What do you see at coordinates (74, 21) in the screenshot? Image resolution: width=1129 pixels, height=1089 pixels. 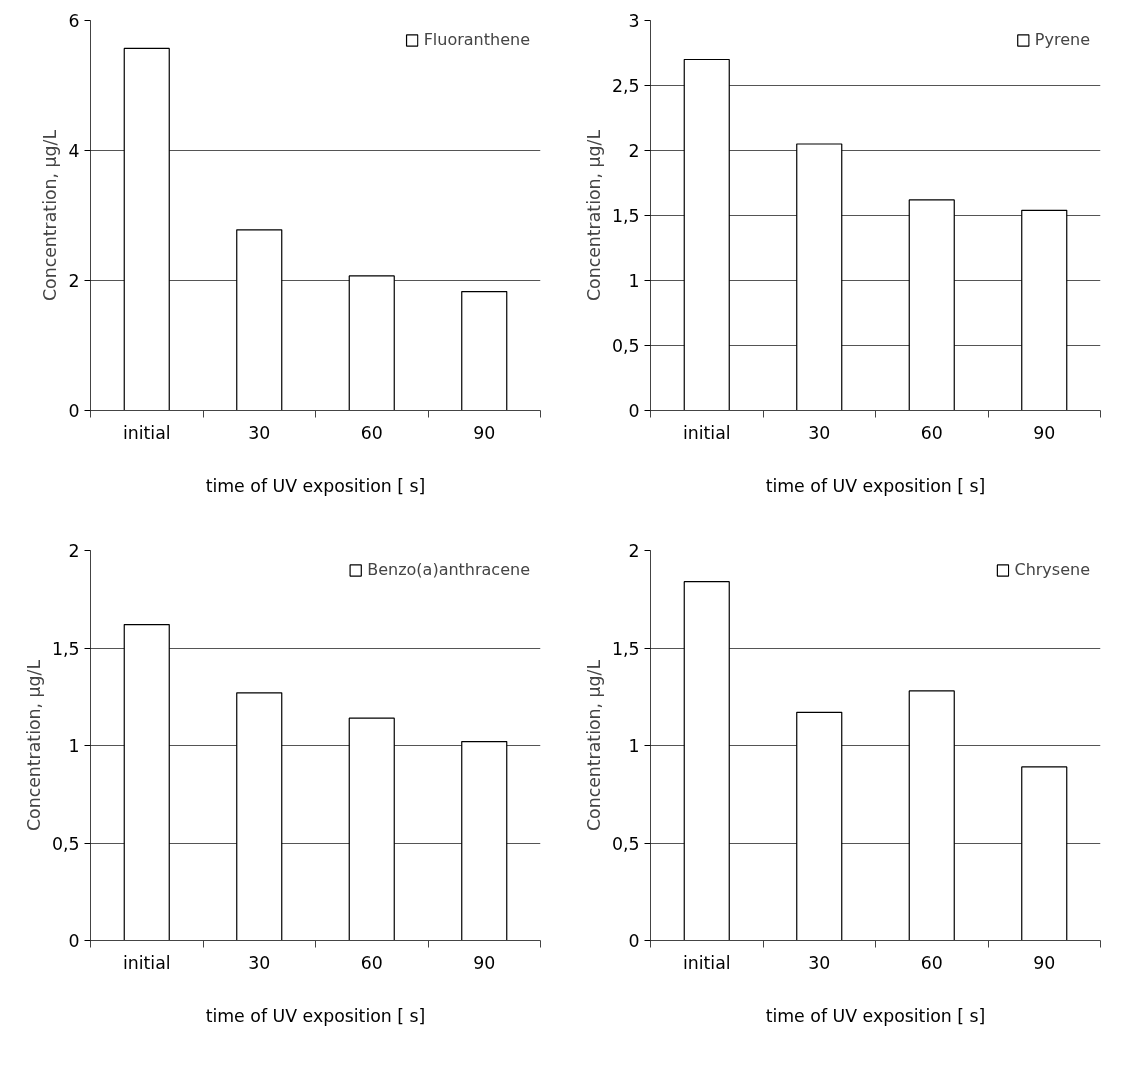 I see `y-tick-label: 6` at bounding box center [74, 21].